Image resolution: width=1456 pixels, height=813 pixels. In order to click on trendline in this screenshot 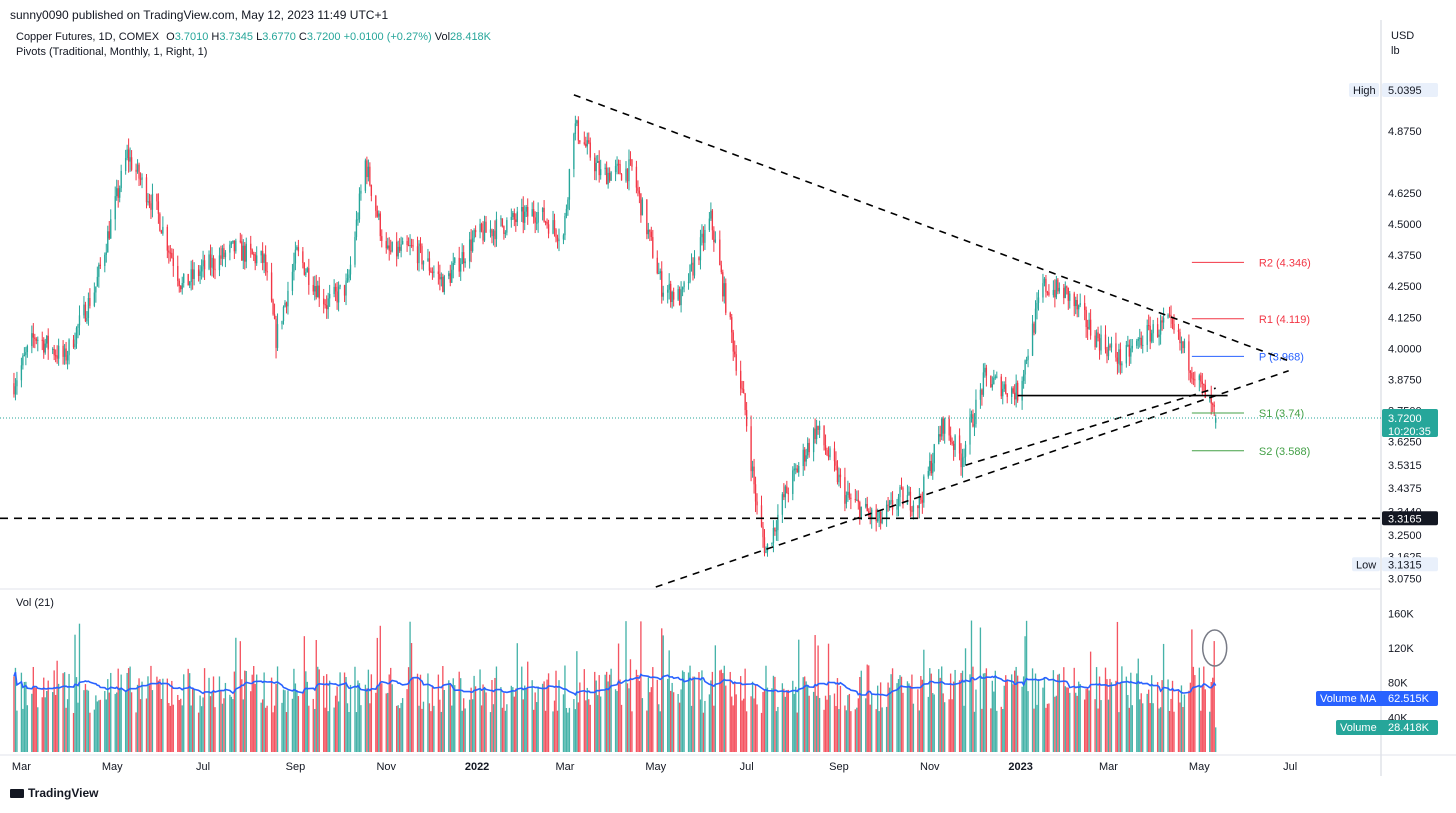, I will do `click(1090, 426)`.